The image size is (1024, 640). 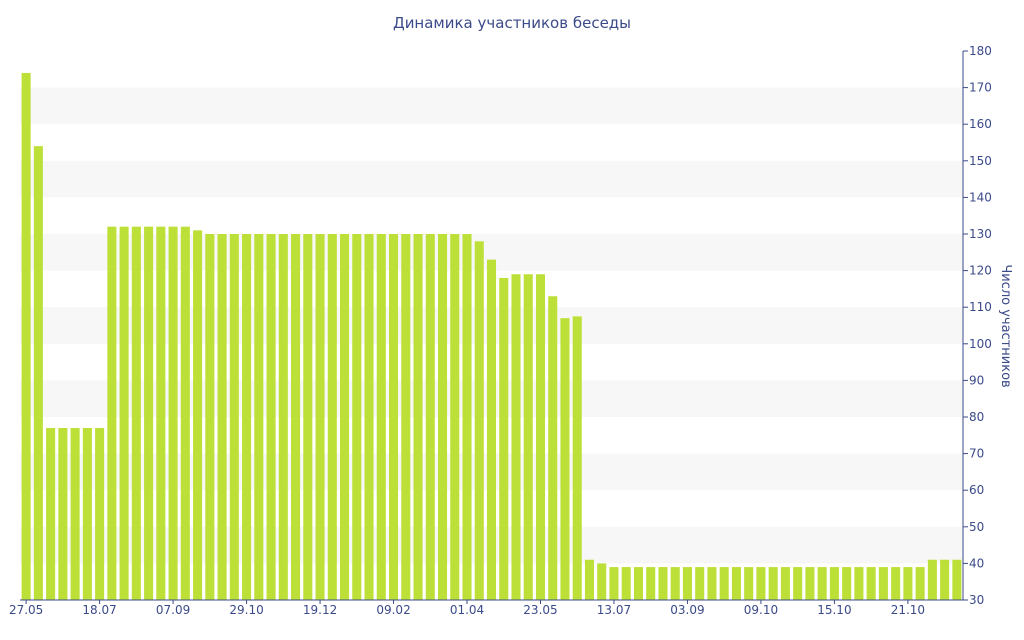 I want to click on x-tick-label: 09.10, so click(x=761, y=610).